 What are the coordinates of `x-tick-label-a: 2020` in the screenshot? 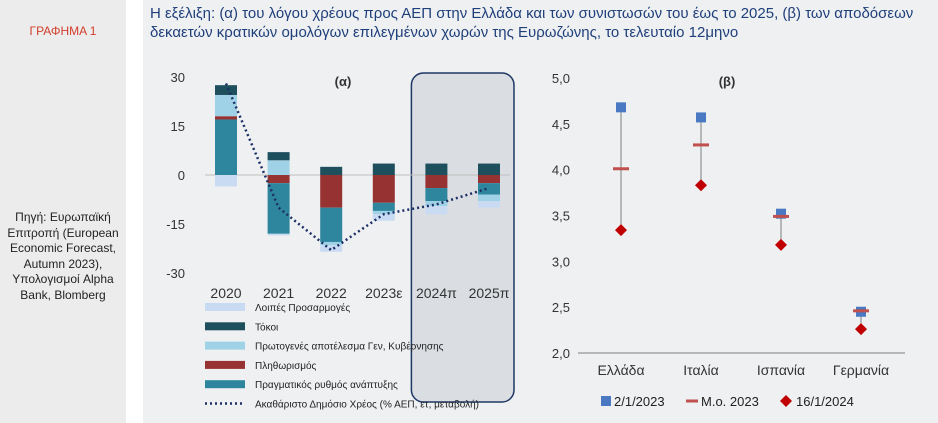 It's located at (225, 293).